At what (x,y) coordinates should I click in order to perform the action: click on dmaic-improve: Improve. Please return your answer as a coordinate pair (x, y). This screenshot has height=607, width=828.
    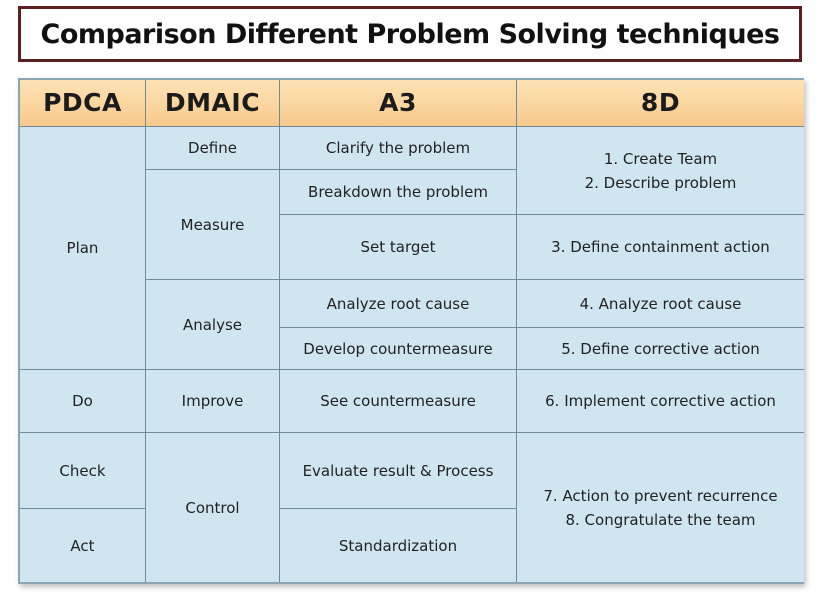
    Looking at the image, I should click on (213, 401).